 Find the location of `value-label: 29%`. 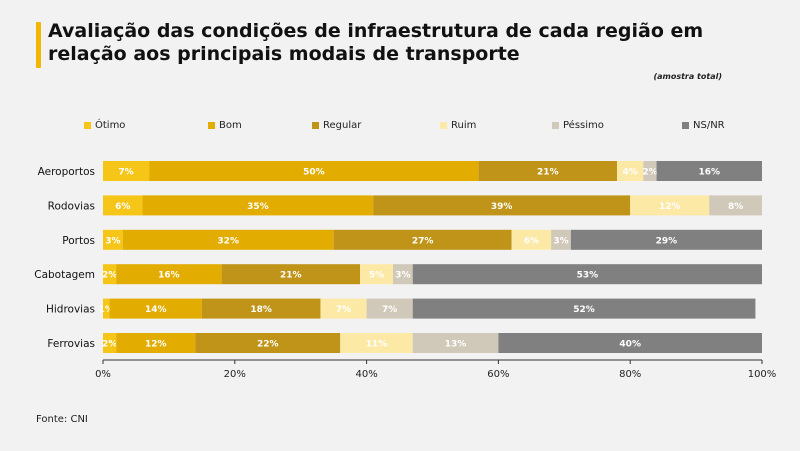

value-label: 29% is located at coordinates (667, 241).